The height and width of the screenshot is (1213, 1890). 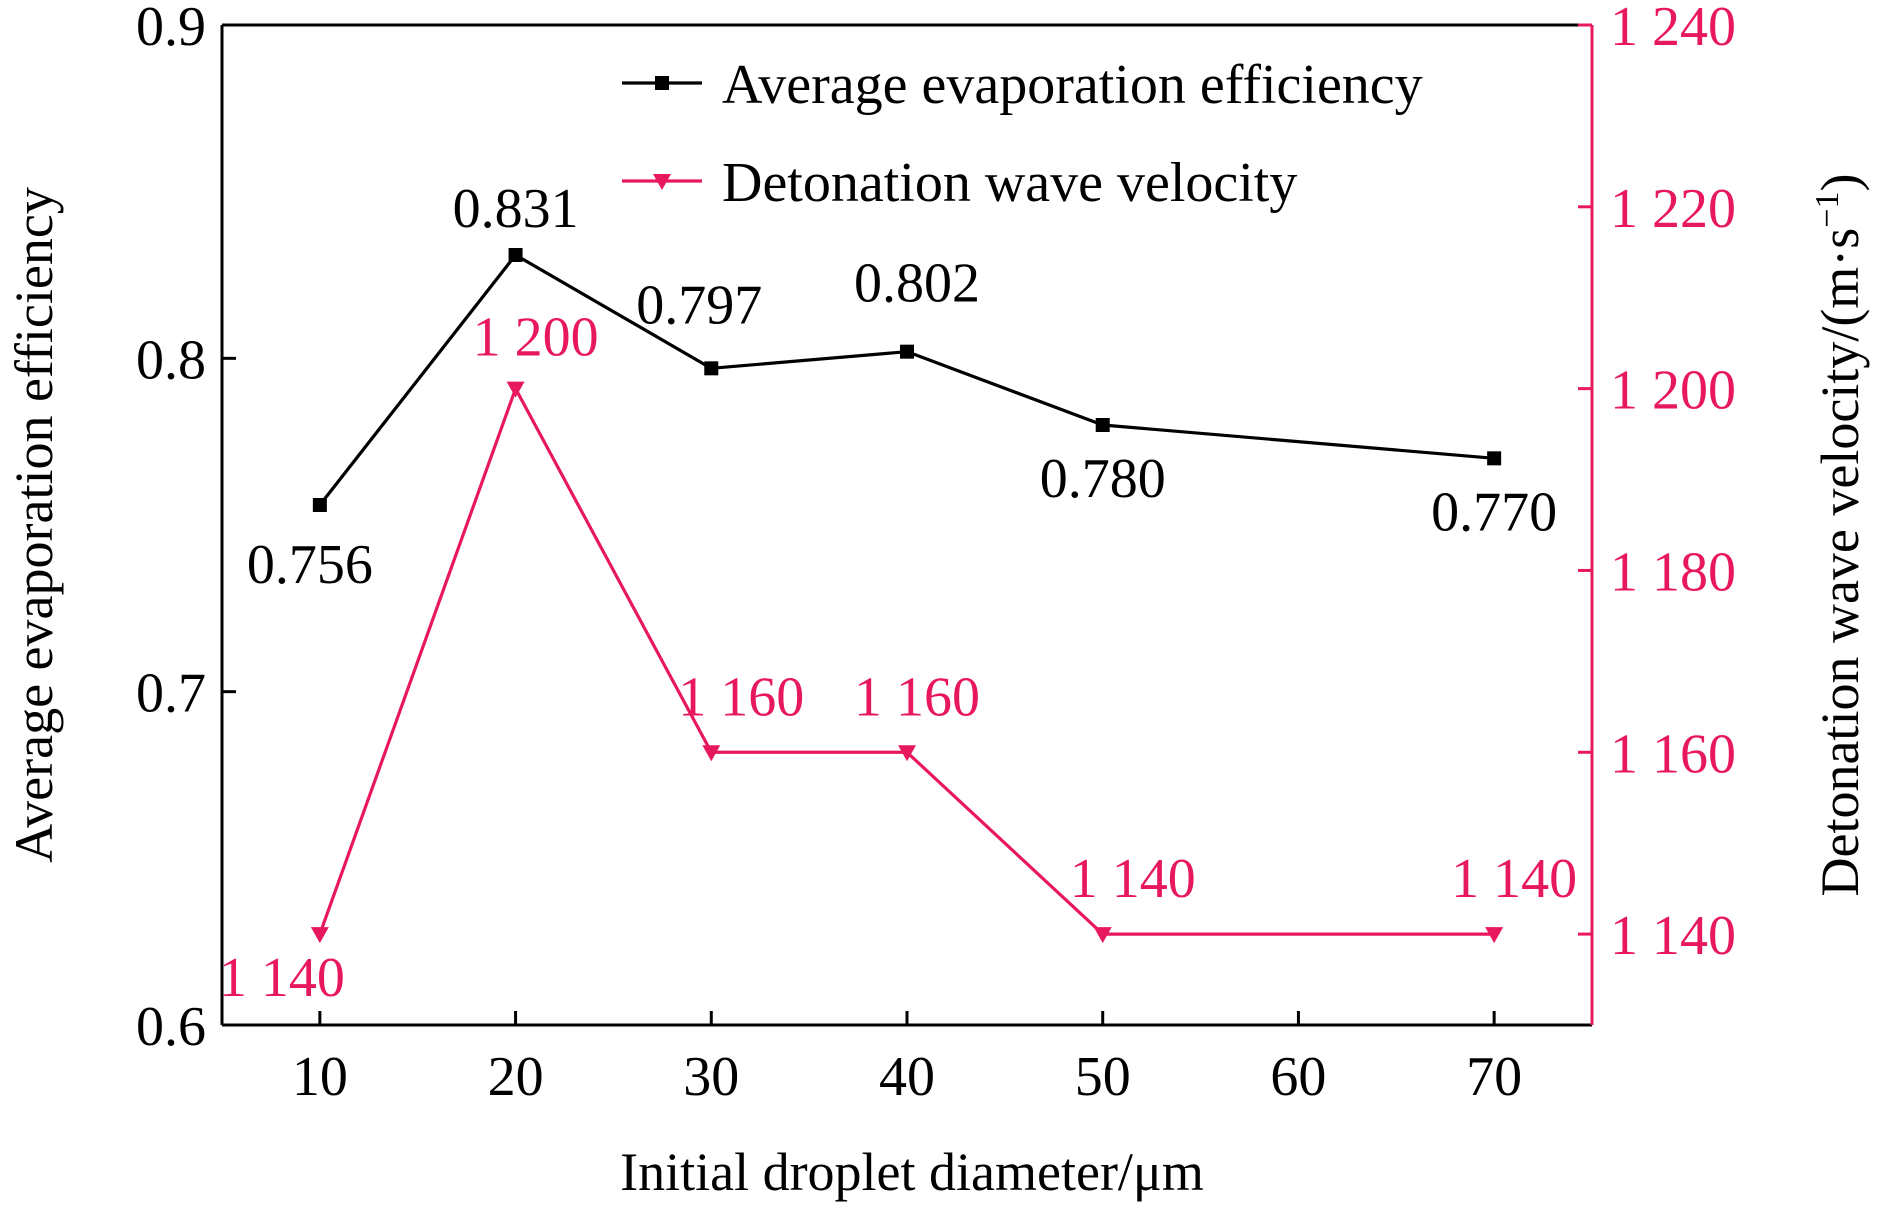 I want to click on right-tick-label: 1 160, so click(x=1673, y=754).